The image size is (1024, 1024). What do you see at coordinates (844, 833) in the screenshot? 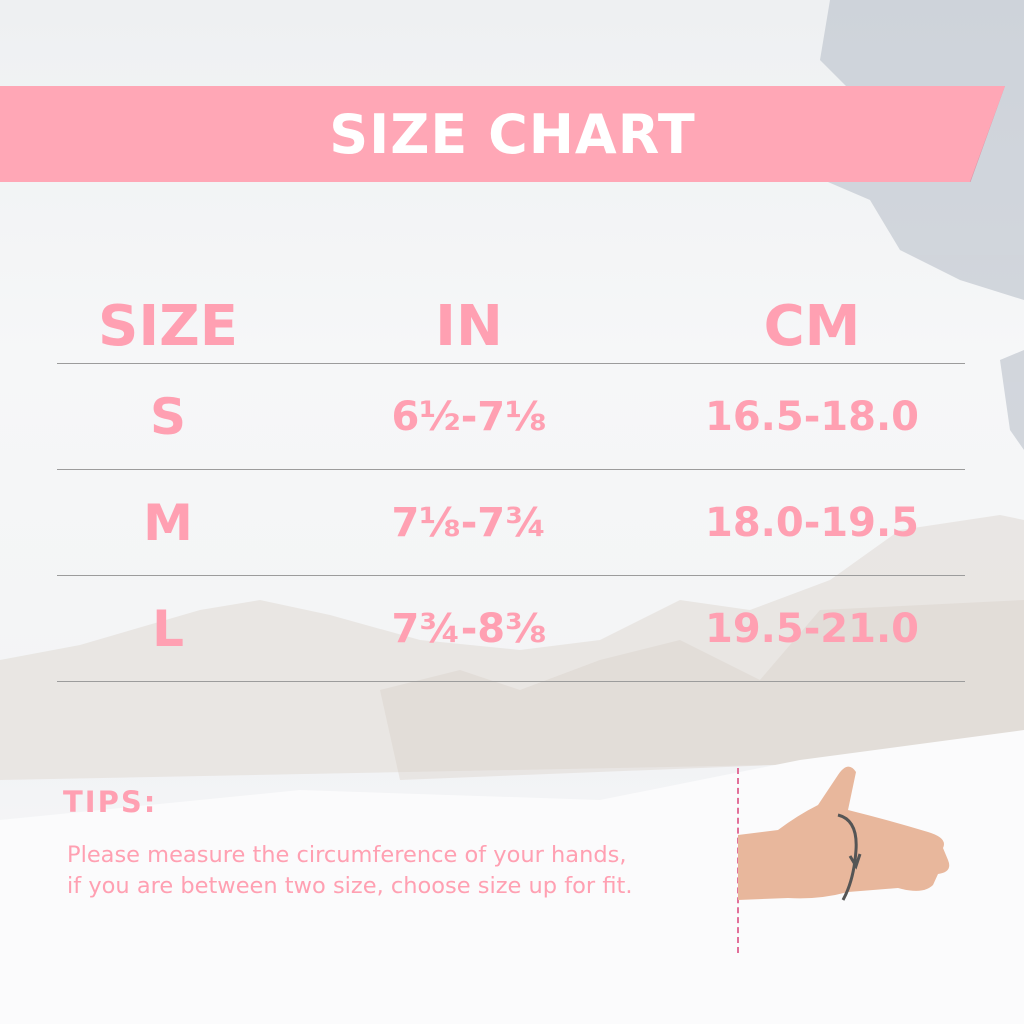
I see `hand-measurement-icon` at bounding box center [844, 833].